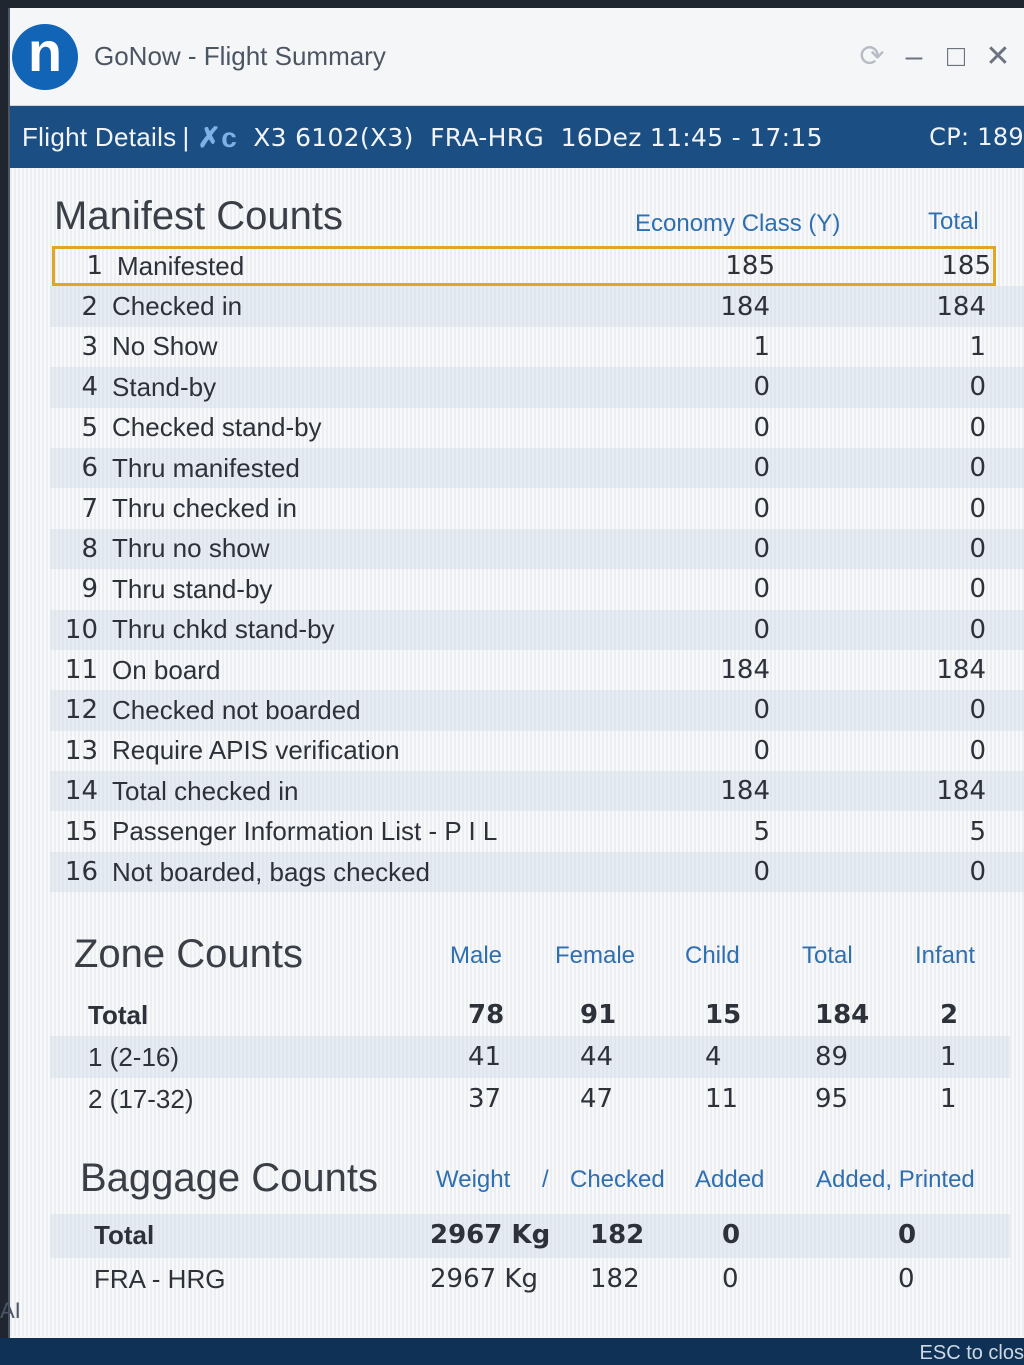  I want to click on minimize-button: –, so click(914, 56).